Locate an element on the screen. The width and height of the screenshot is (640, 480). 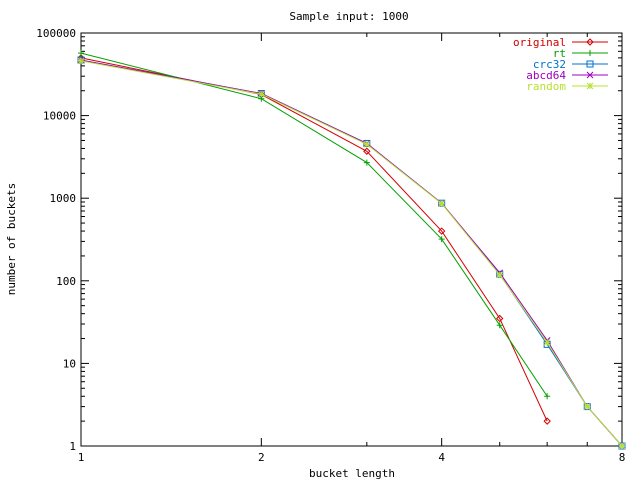
chart-title: Sample input: 1000 is located at coordinates (348, 16).